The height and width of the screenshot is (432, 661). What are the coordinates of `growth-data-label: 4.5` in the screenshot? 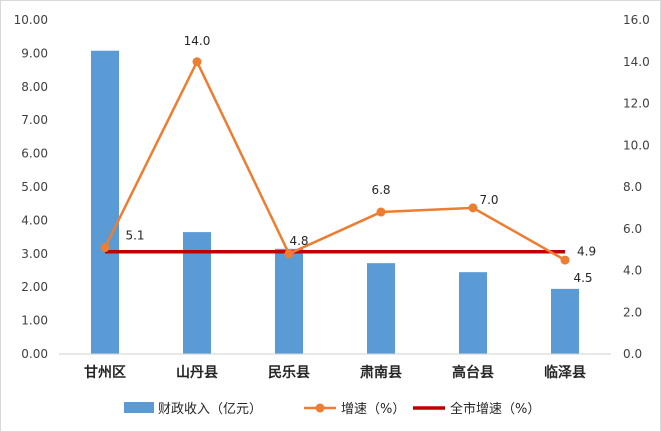 It's located at (582, 278).